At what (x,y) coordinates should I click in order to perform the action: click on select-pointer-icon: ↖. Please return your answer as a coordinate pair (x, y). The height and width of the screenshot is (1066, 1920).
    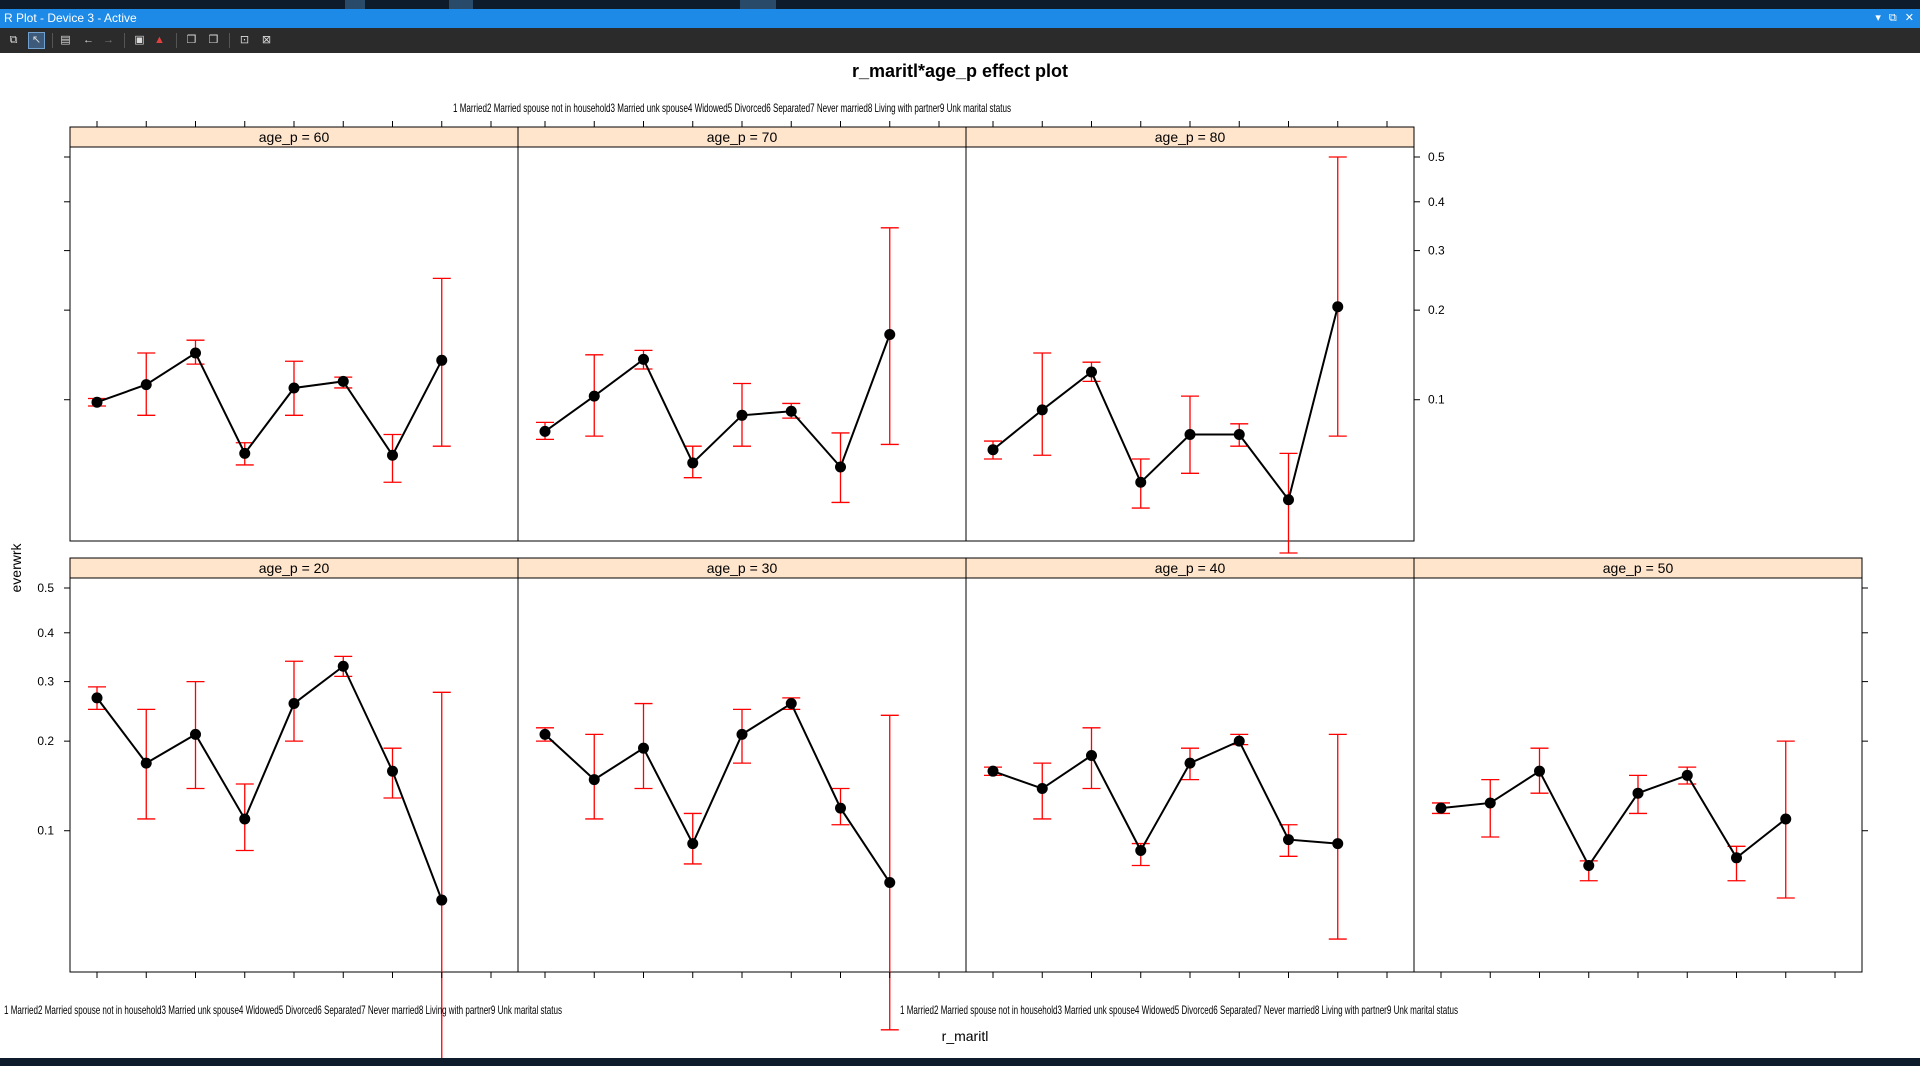
    Looking at the image, I should click on (36, 40).